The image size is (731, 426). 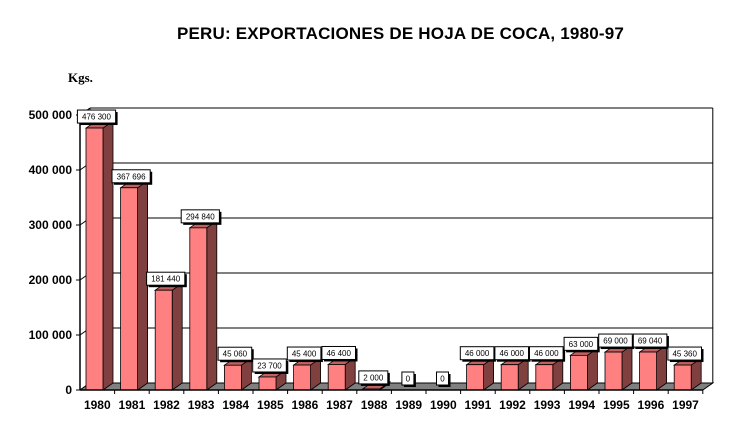 What do you see at coordinates (235, 405) in the screenshot?
I see `x-tick-label: 1984` at bounding box center [235, 405].